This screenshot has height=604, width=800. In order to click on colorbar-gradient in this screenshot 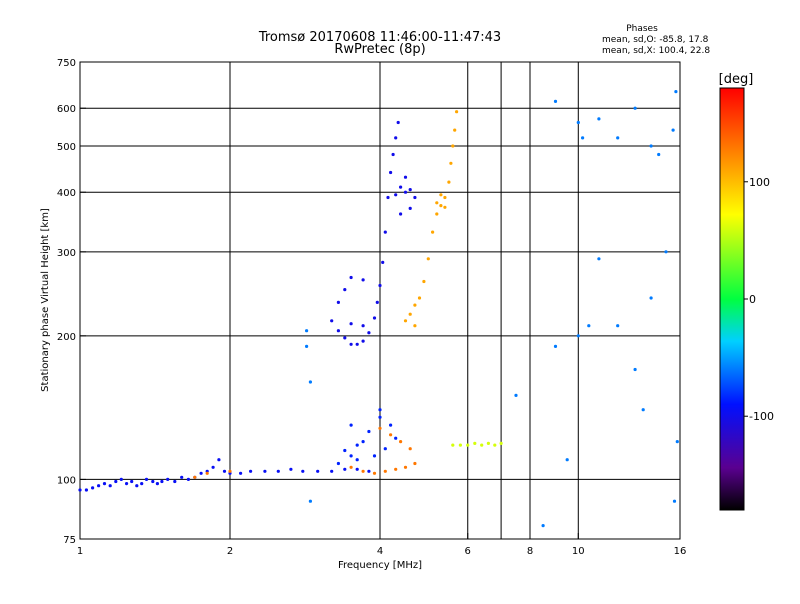, I will do `click(732, 299)`.